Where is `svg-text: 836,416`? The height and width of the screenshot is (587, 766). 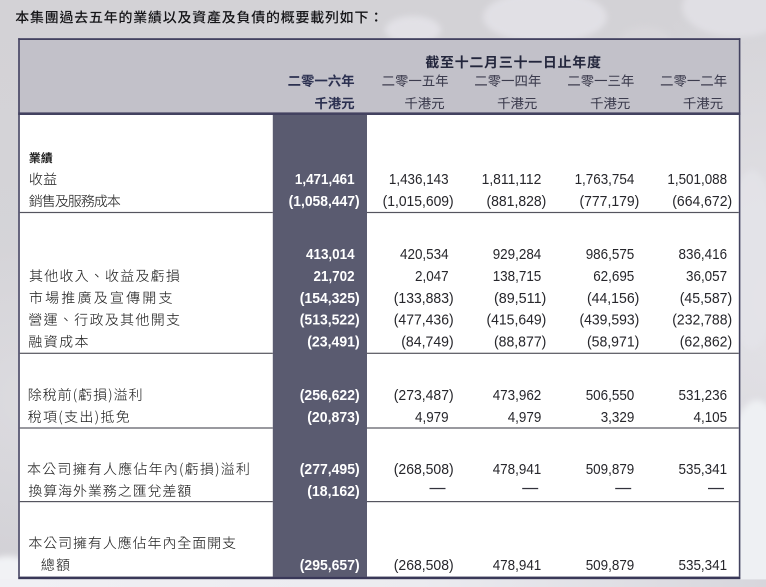
svg-text: 836,416 is located at coordinates (703, 254).